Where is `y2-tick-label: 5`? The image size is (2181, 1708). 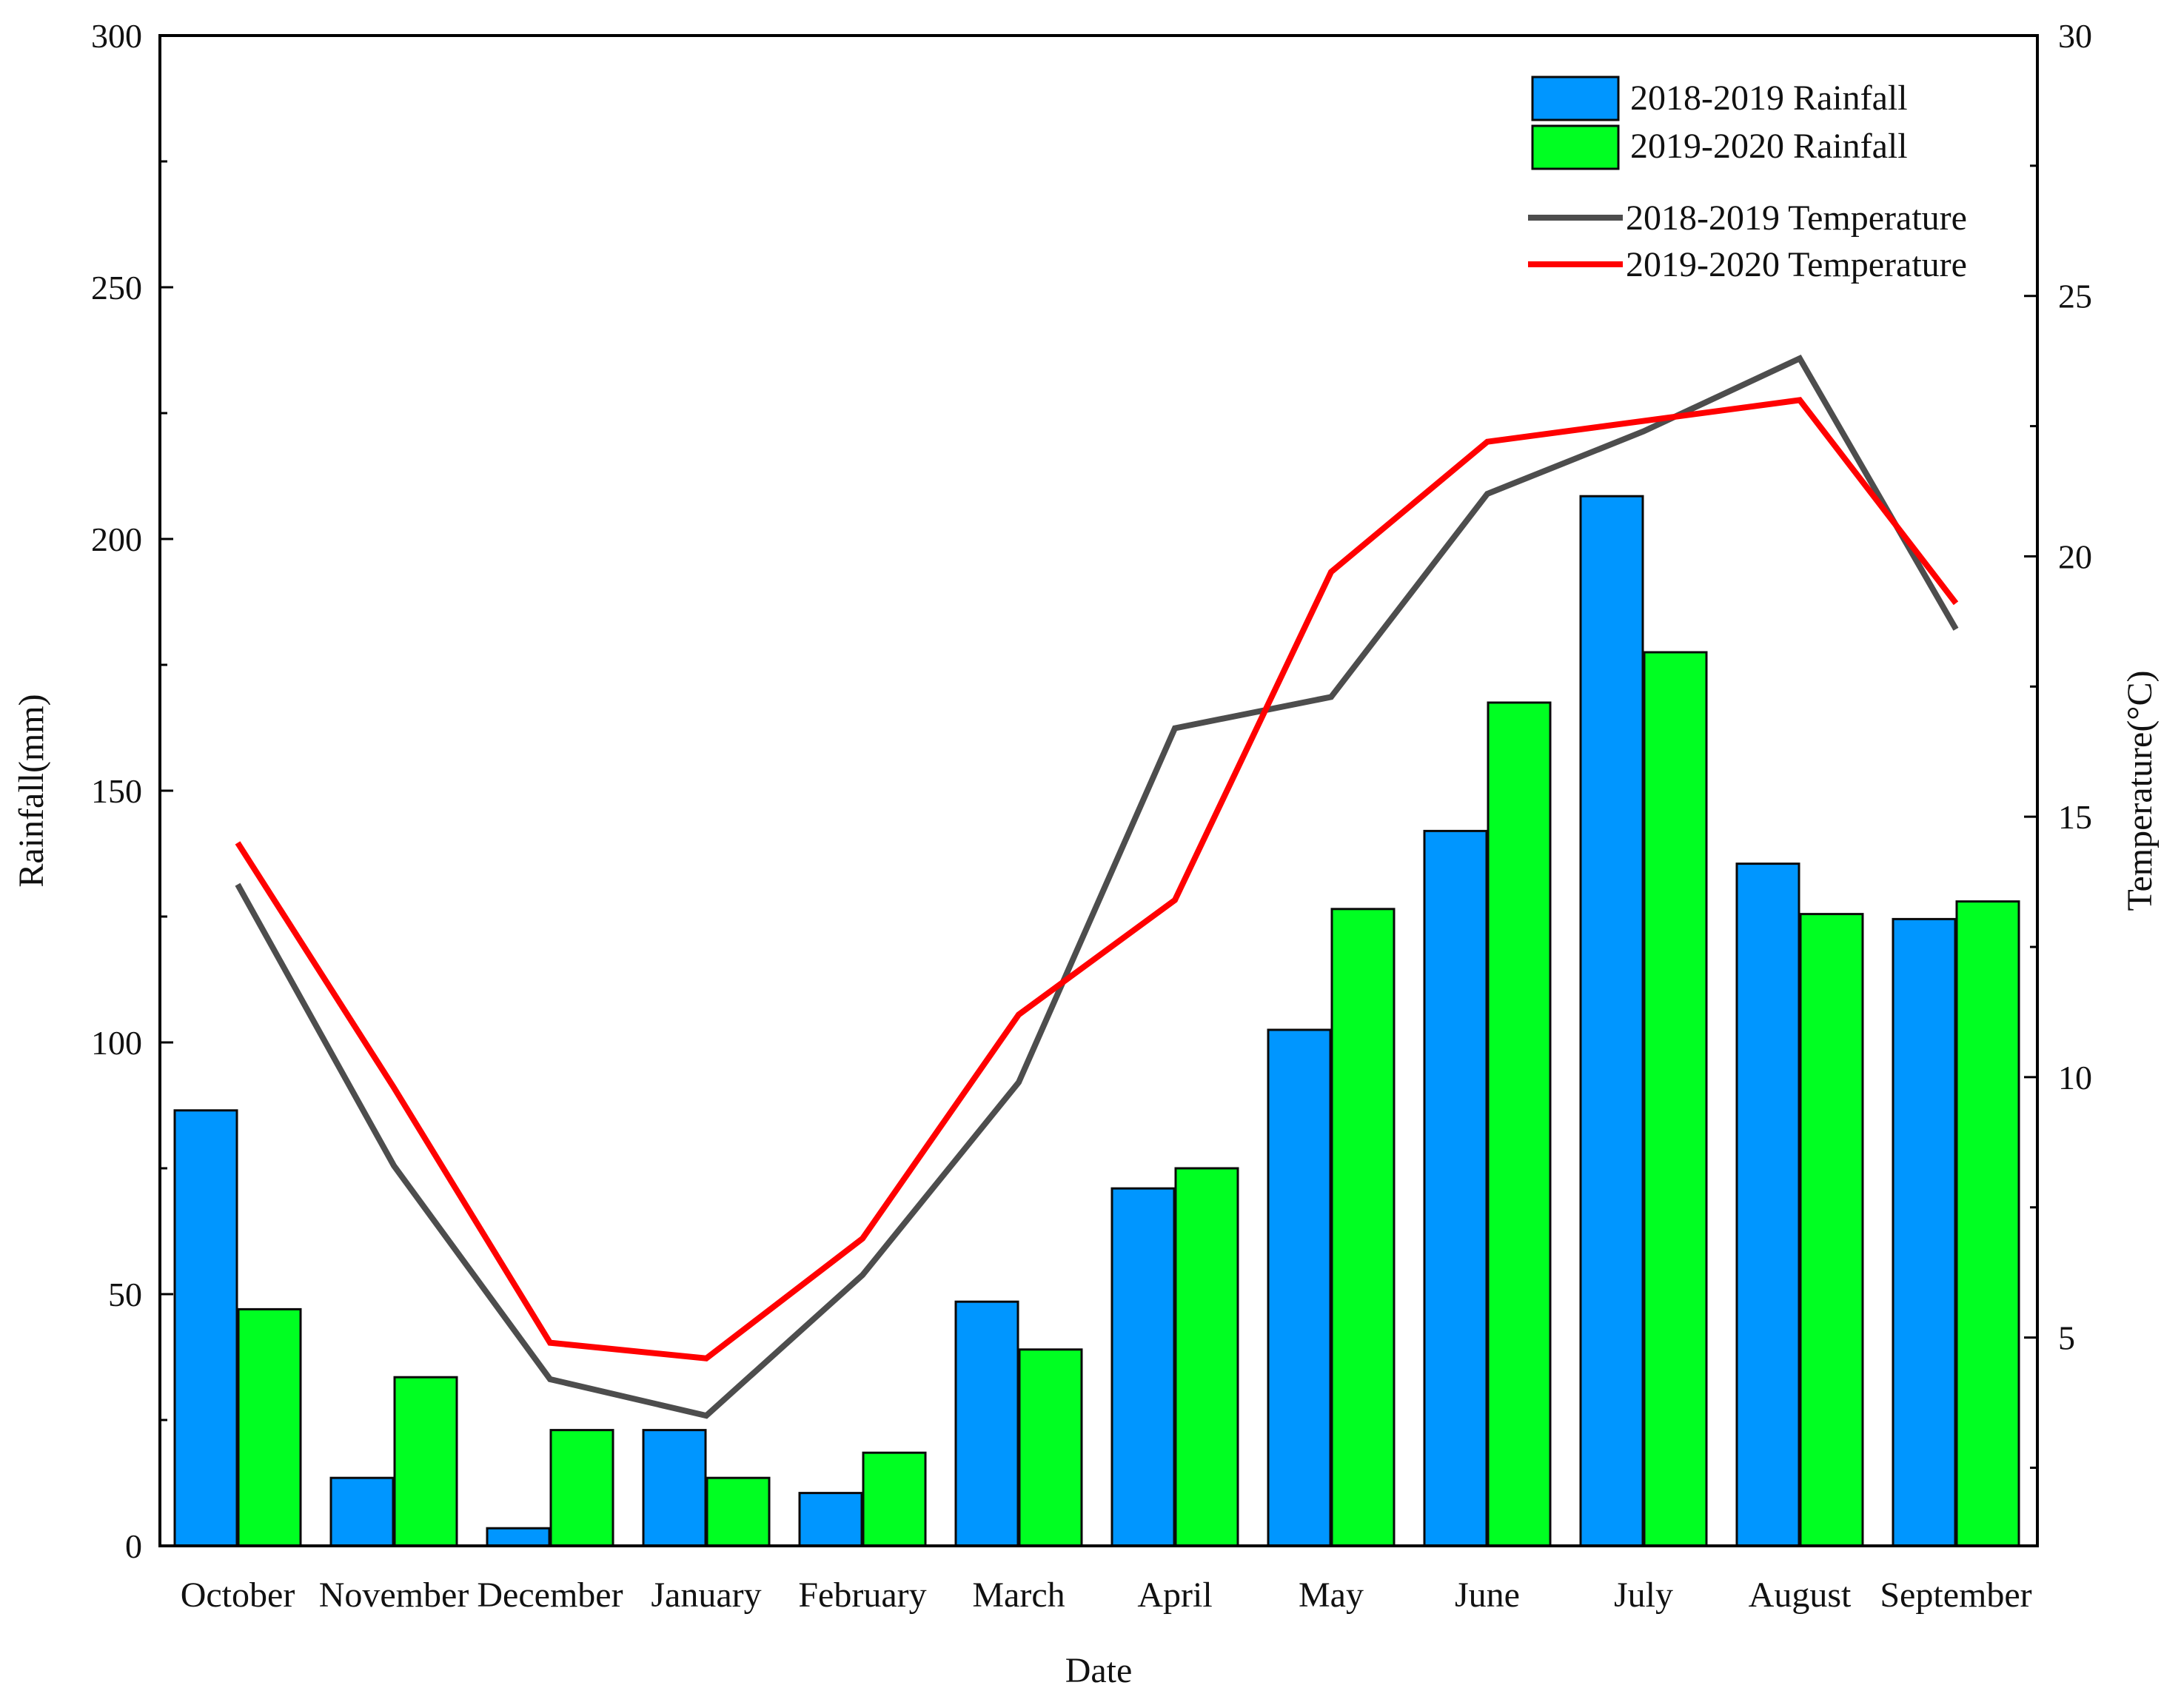 y2-tick-label: 5 is located at coordinates (2066, 1338).